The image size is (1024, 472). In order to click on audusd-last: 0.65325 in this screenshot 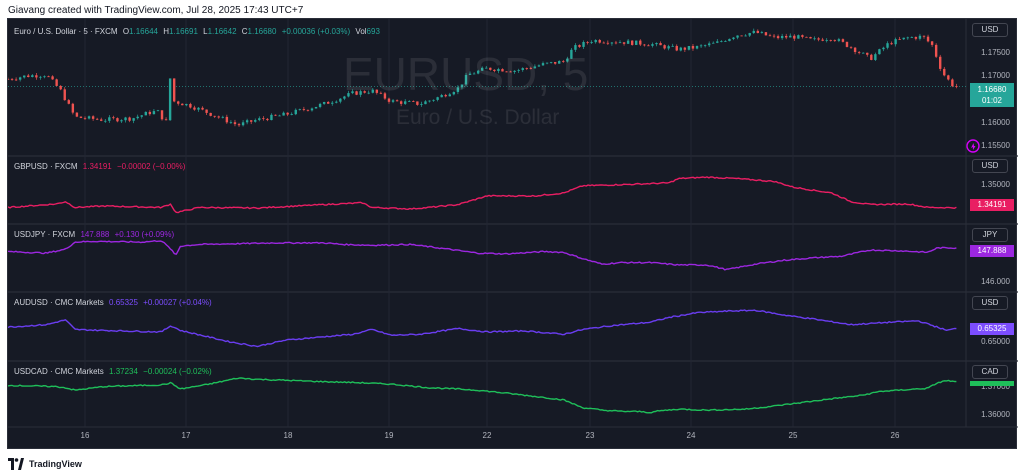, I will do `click(123, 302)`.